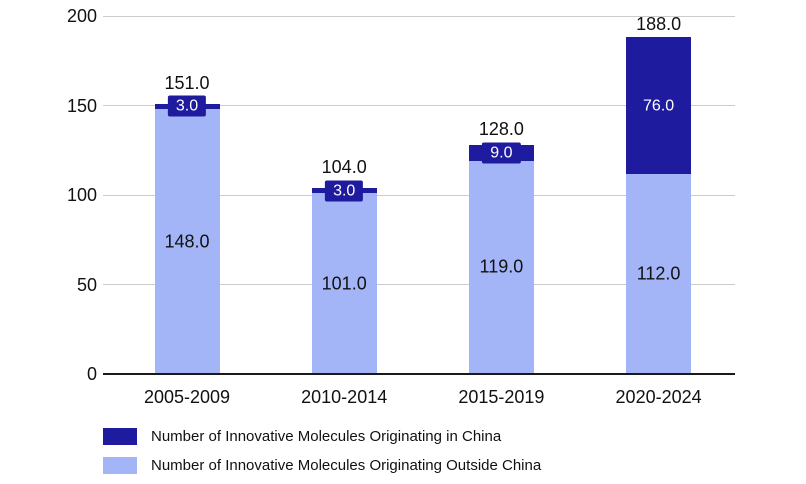 The image size is (806, 484). What do you see at coordinates (81, 105) in the screenshot?
I see `y-axis-tick-label: 150` at bounding box center [81, 105].